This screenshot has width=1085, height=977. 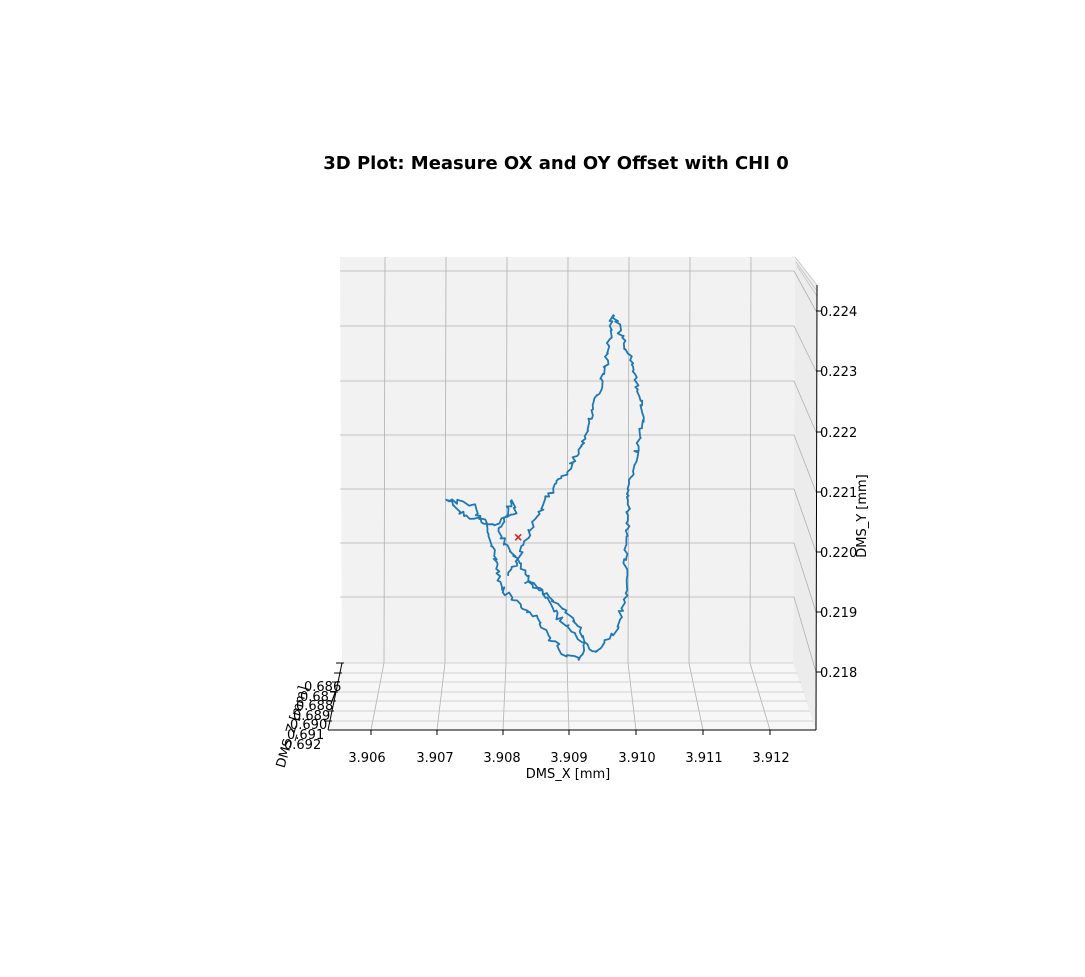 I want to click on start-marker-group, so click(x=518, y=537).